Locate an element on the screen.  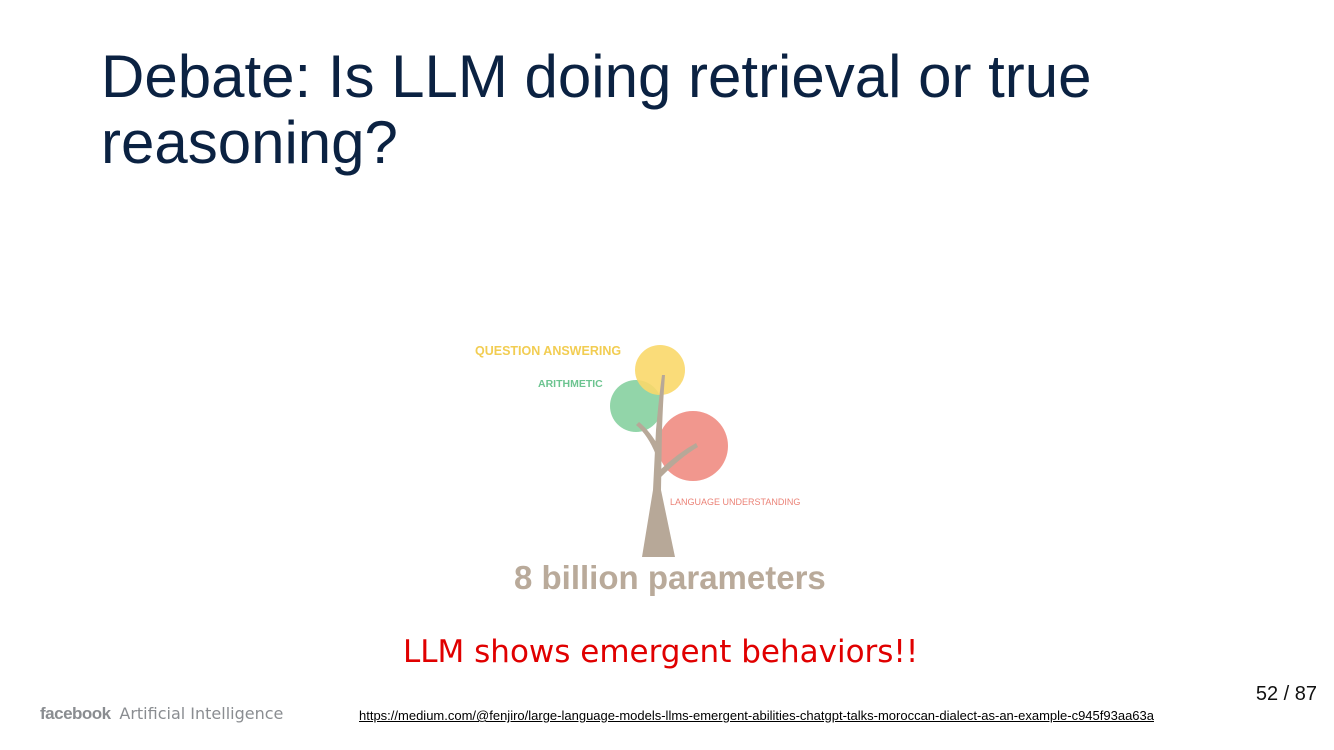
arithmetic-label: ARITHMETIC is located at coordinates (570, 384).